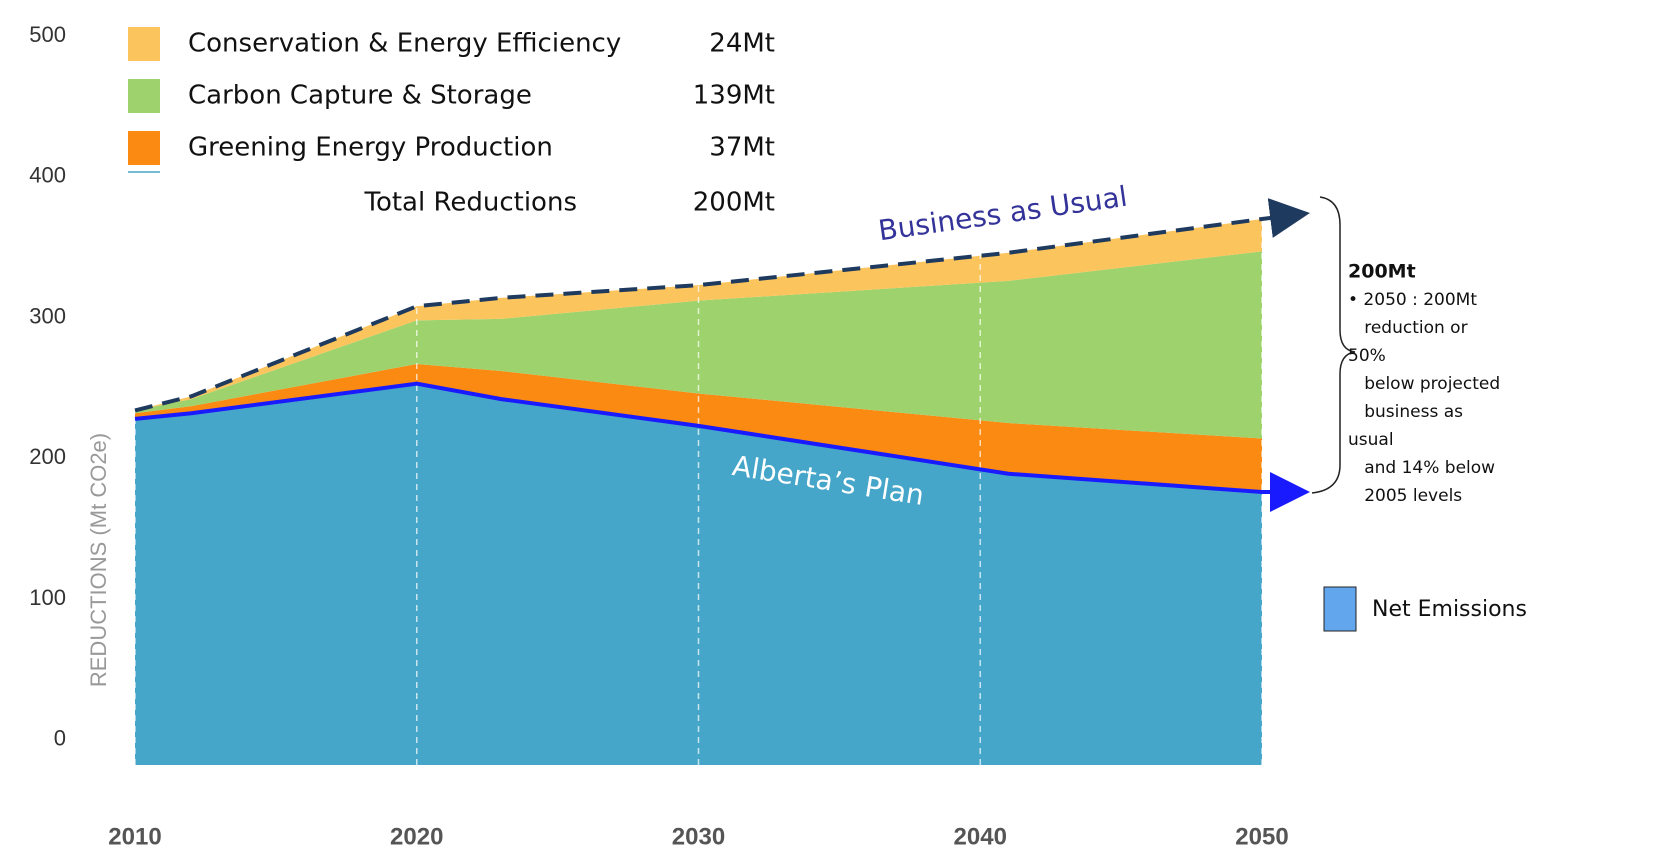 The height and width of the screenshot is (863, 1667). I want to click on y-tick-label: 100, so click(47, 597).